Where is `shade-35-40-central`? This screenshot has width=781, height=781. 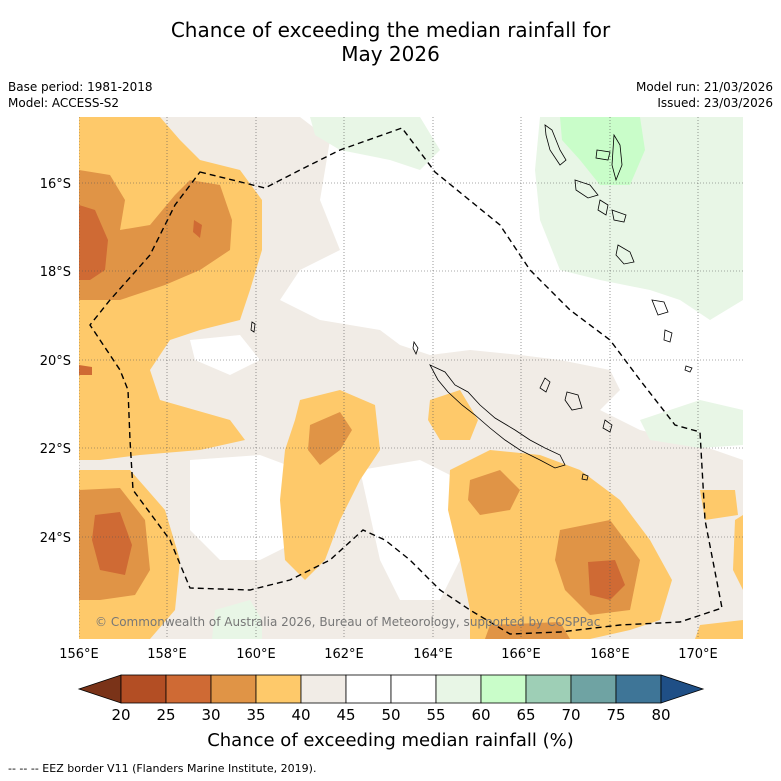 shade-35-40-central is located at coordinates (330, 485).